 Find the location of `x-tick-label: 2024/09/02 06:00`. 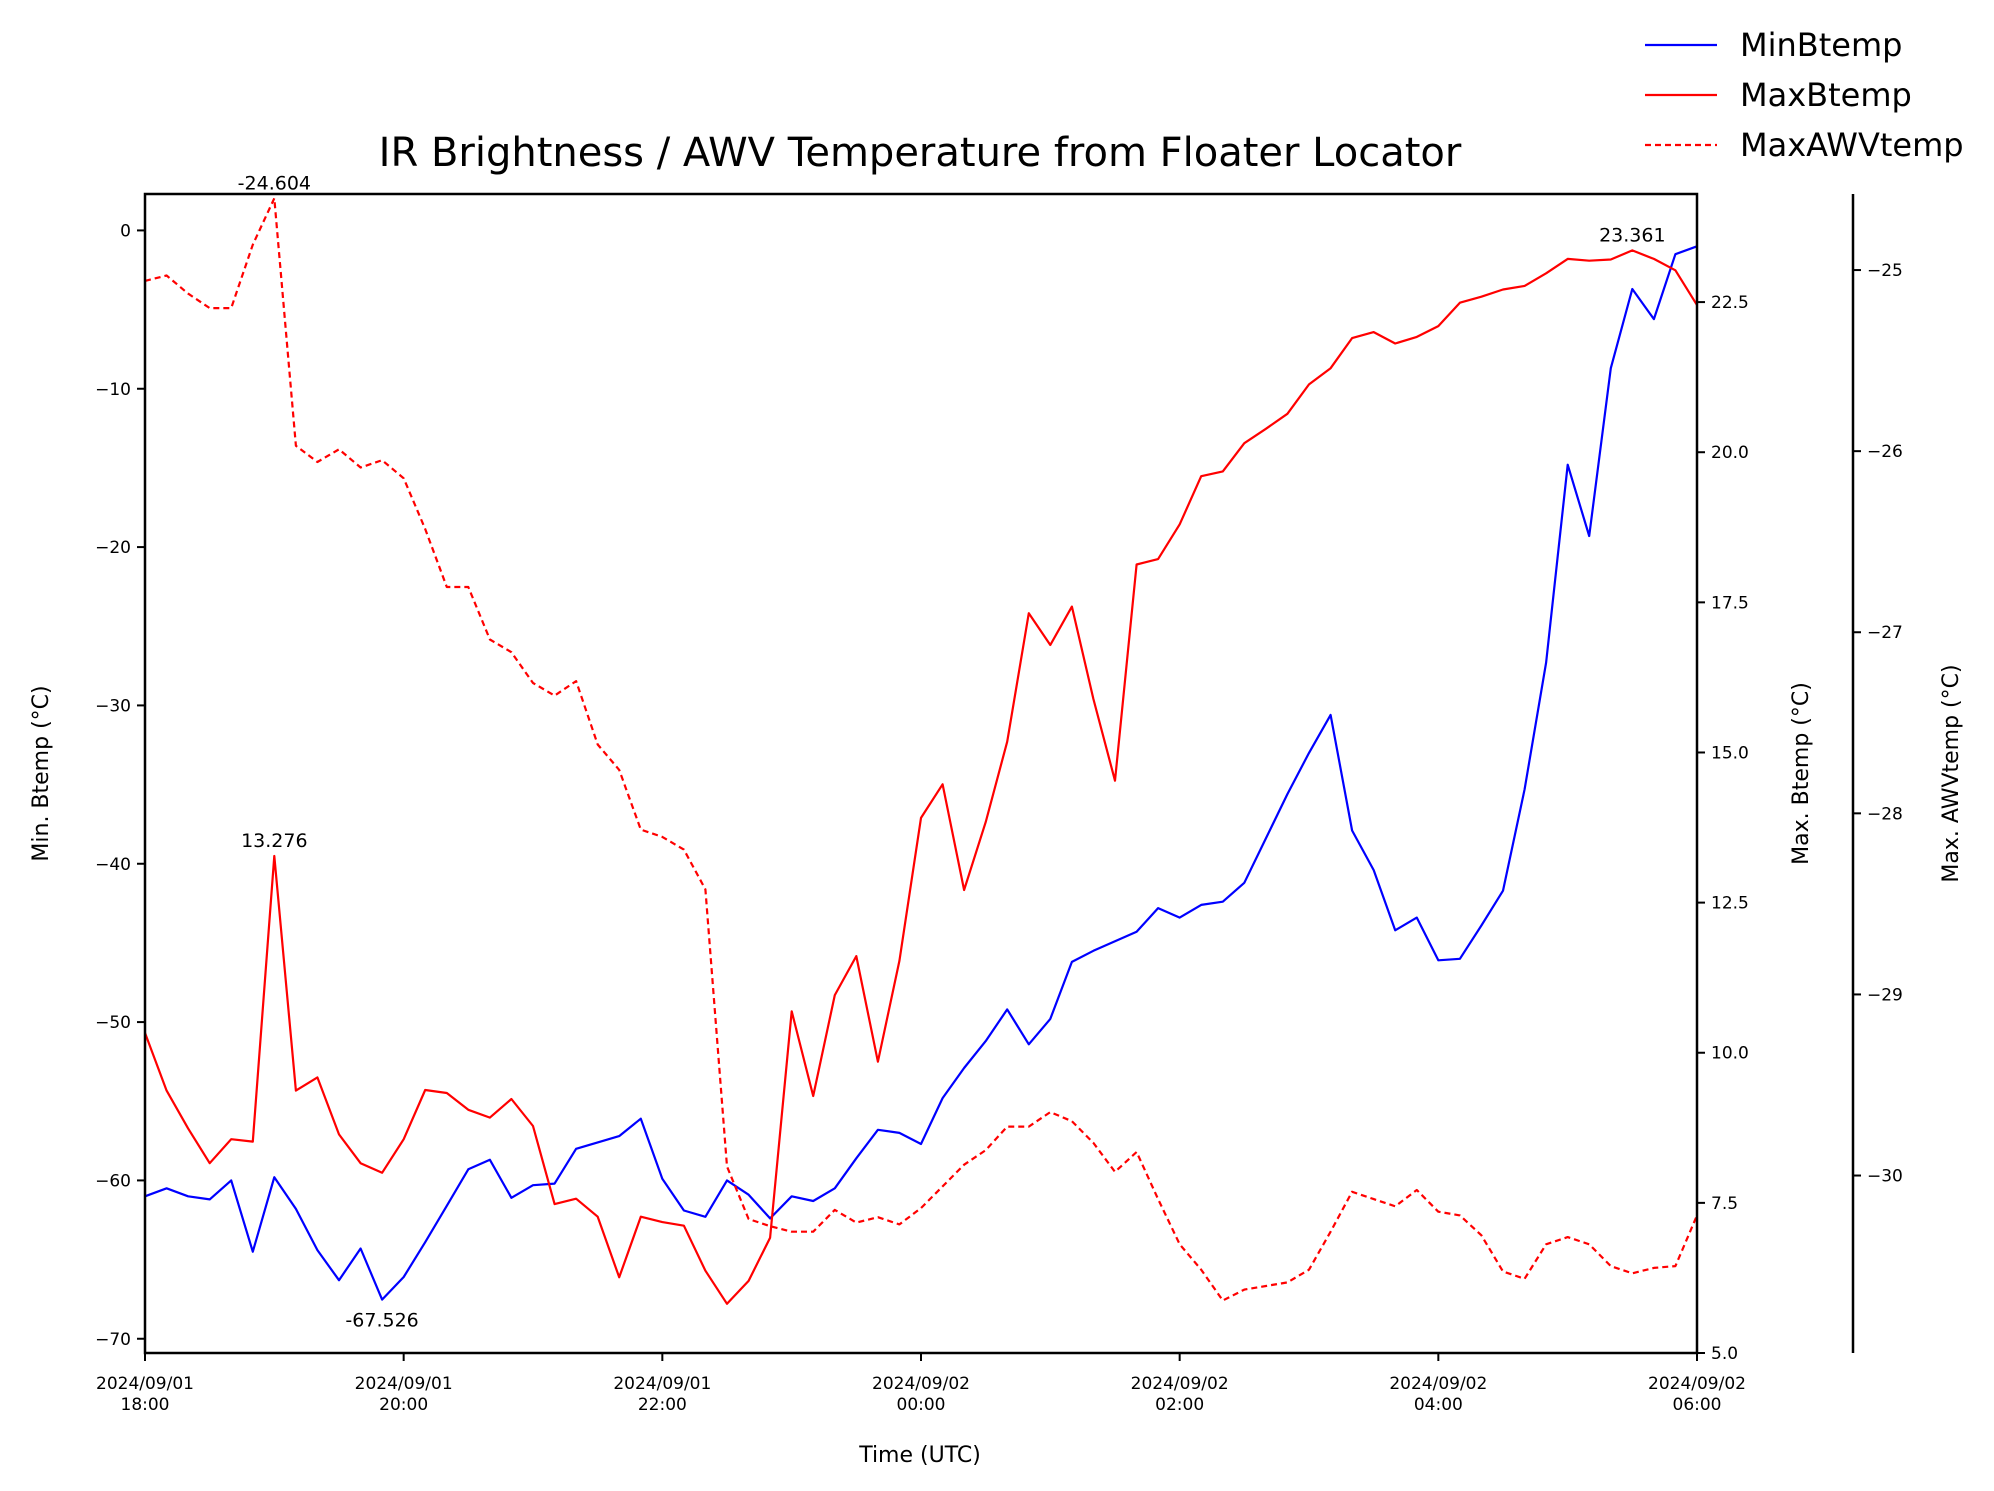

x-tick-label: 2024/09/02 06:00 is located at coordinates (1697, 1394).